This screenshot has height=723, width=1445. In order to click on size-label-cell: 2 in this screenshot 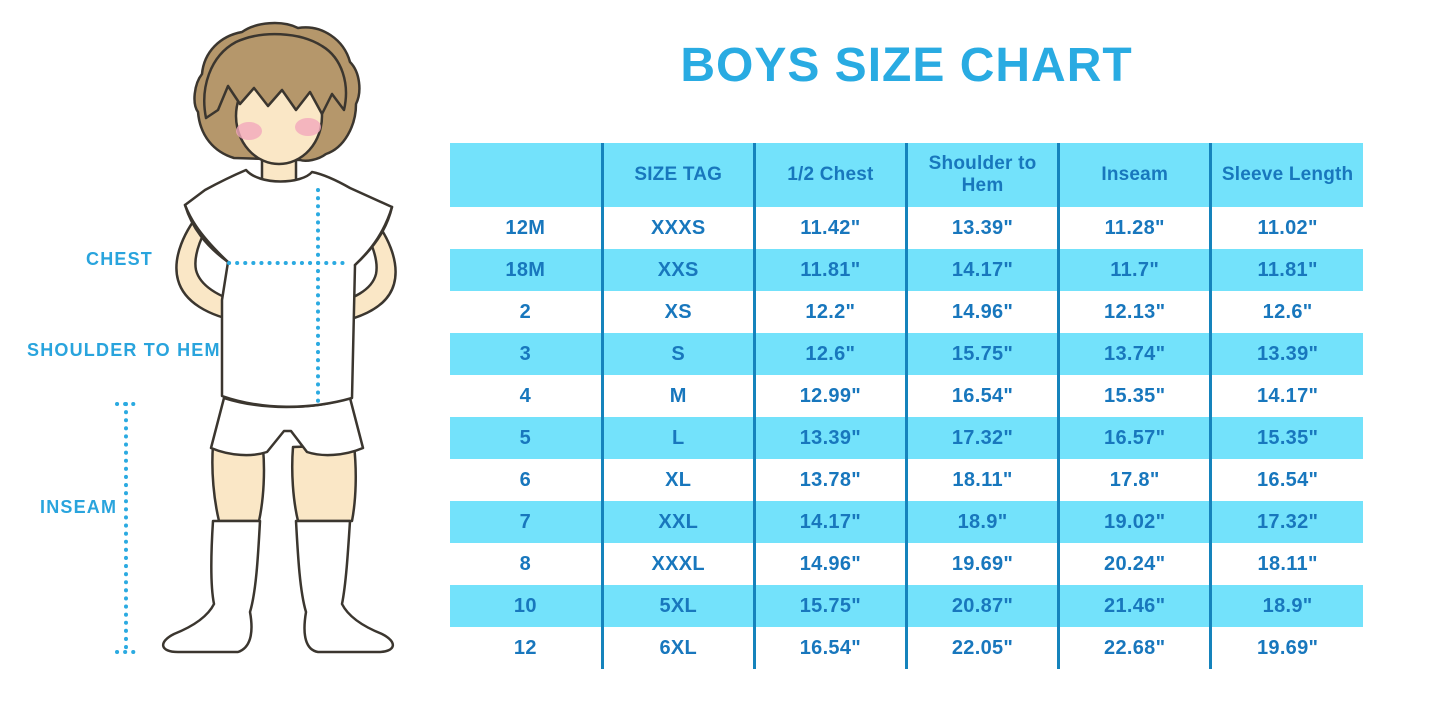, I will do `click(525, 311)`.